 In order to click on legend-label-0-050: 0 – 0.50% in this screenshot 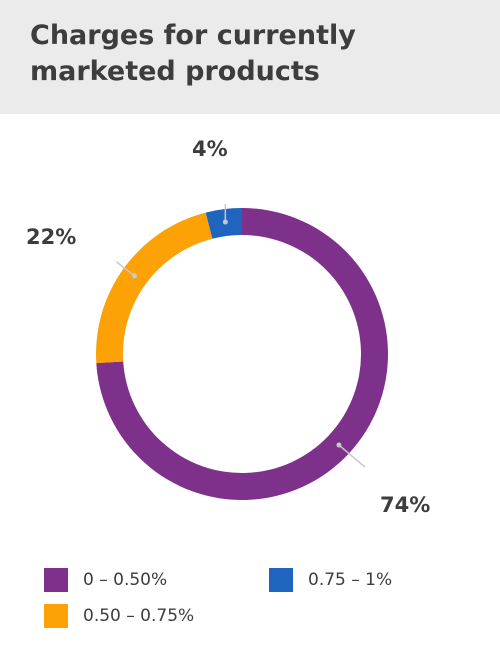, I will do `click(125, 580)`.